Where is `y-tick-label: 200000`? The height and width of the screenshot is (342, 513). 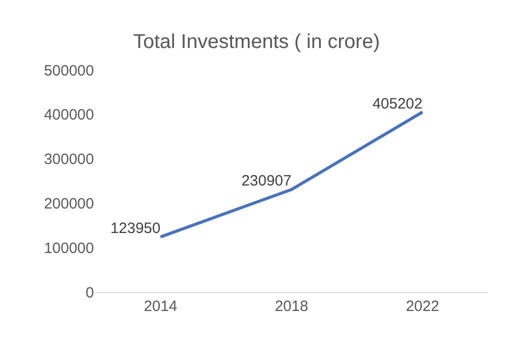
y-tick-label: 200000 is located at coordinates (69, 203).